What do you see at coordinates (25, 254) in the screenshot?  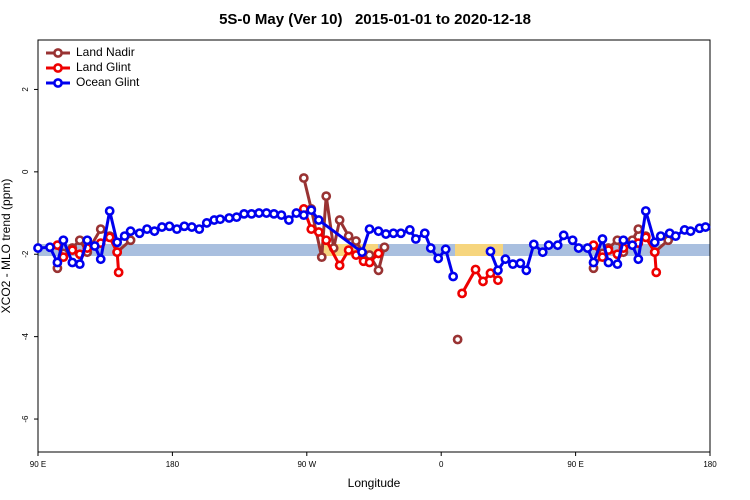 I see `y-tick-label: -2` at bounding box center [25, 254].